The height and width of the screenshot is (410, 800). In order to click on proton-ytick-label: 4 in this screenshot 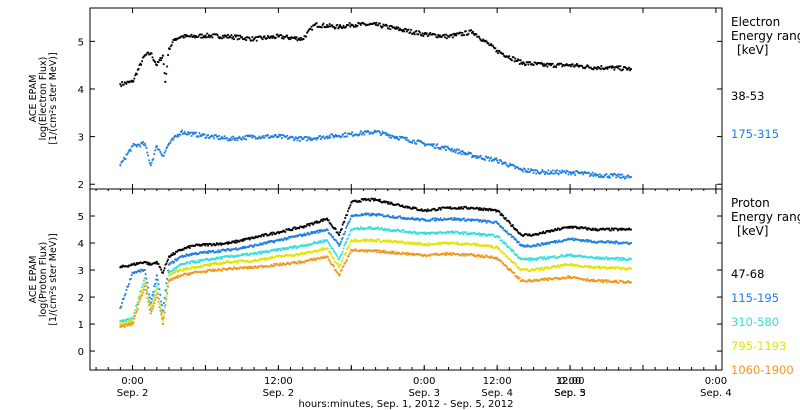, I will do `click(81, 244)`.